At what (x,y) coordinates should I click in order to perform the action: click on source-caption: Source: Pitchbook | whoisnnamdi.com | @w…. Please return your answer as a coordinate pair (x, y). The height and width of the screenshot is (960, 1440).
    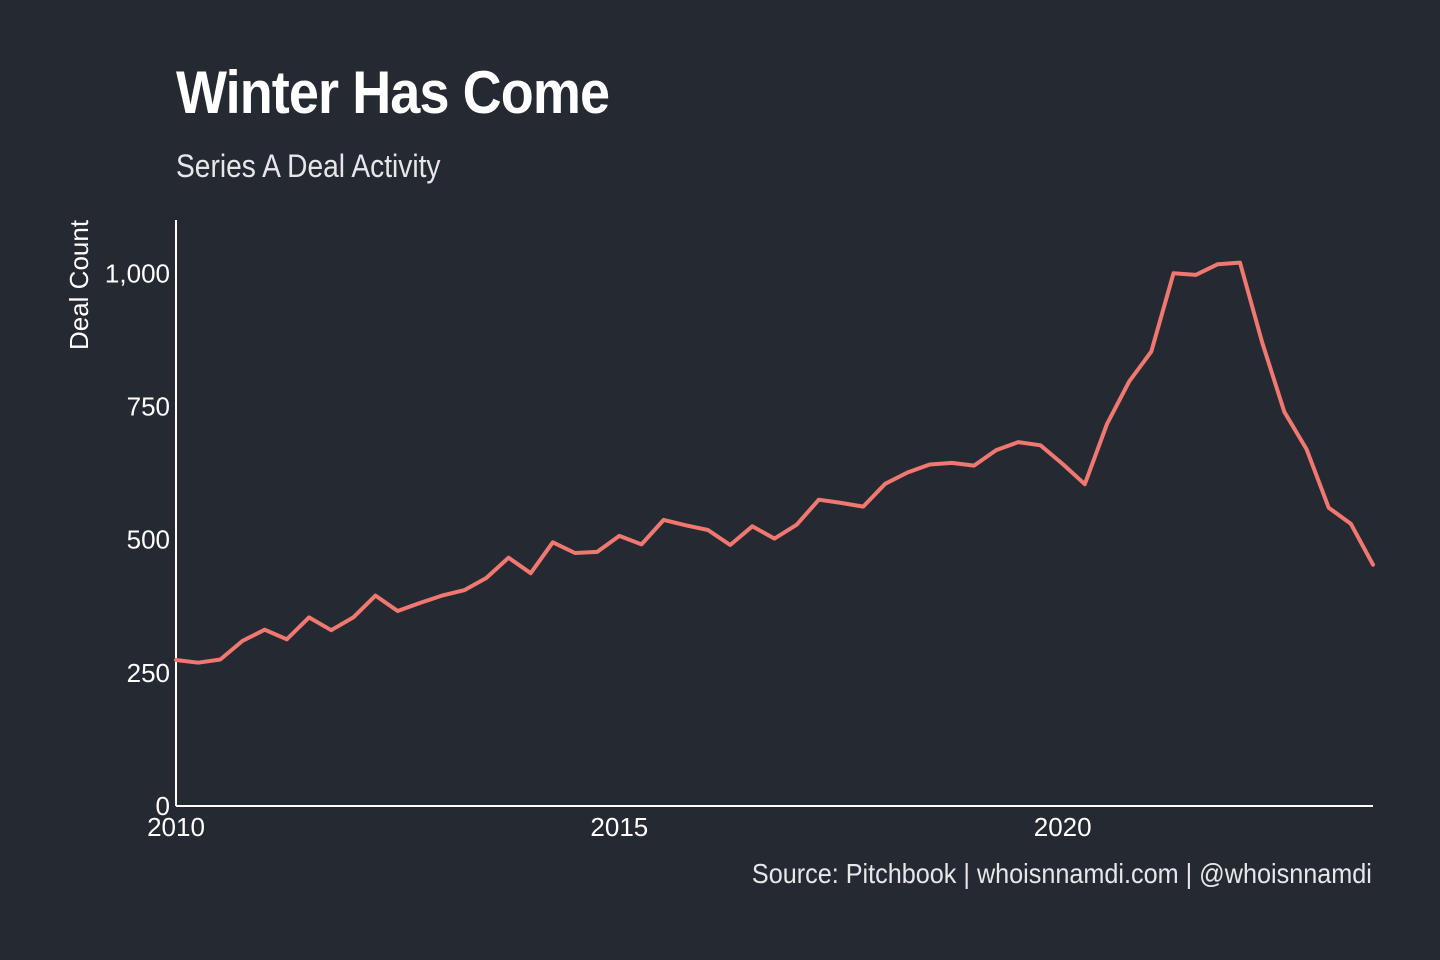
    Looking at the image, I should click on (1062, 873).